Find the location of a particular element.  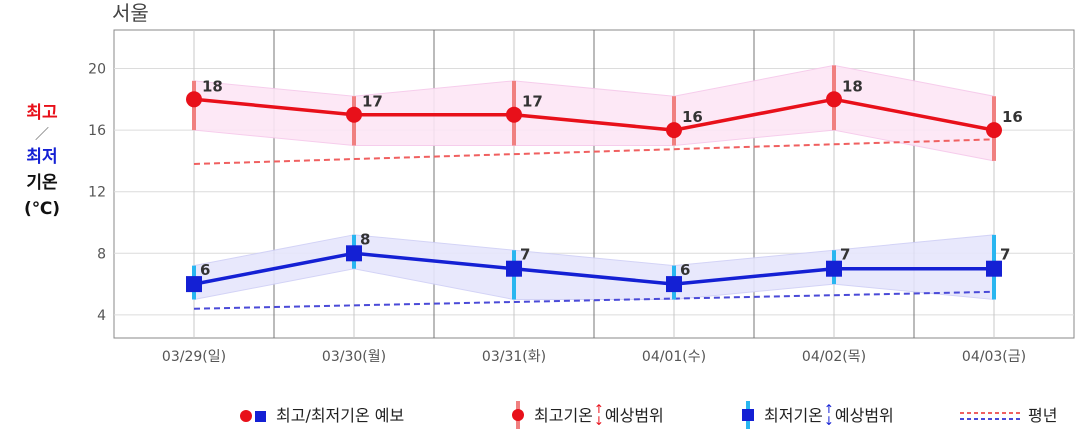

y-axis-label-temp: 기온 is located at coordinates (42, 183).